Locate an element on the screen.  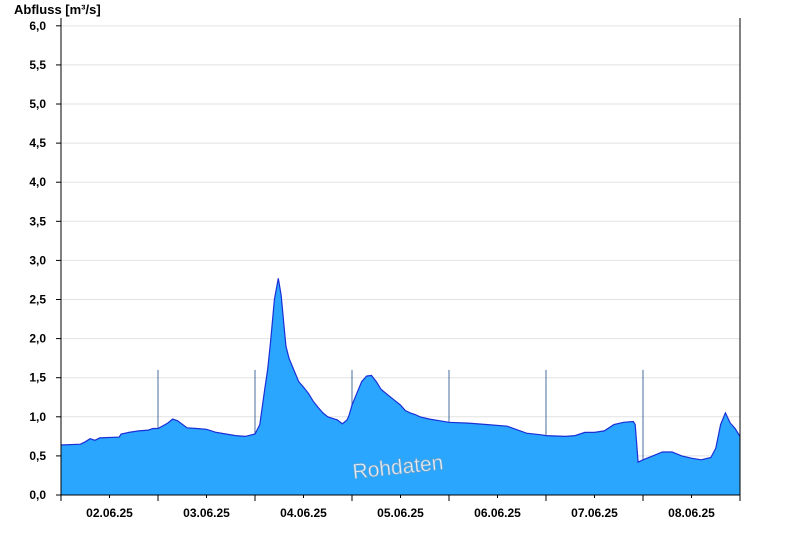
y-tick-label: 1,5 is located at coordinates (37, 378).